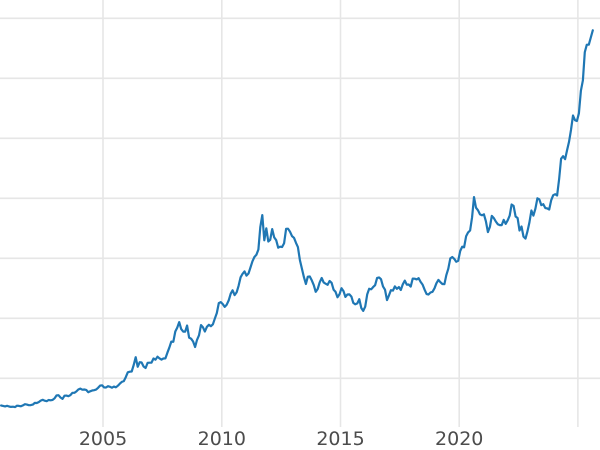  What do you see at coordinates (459, 439) in the screenshot?
I see `x-tick-label: 2020` at bounding box center [459, 439].